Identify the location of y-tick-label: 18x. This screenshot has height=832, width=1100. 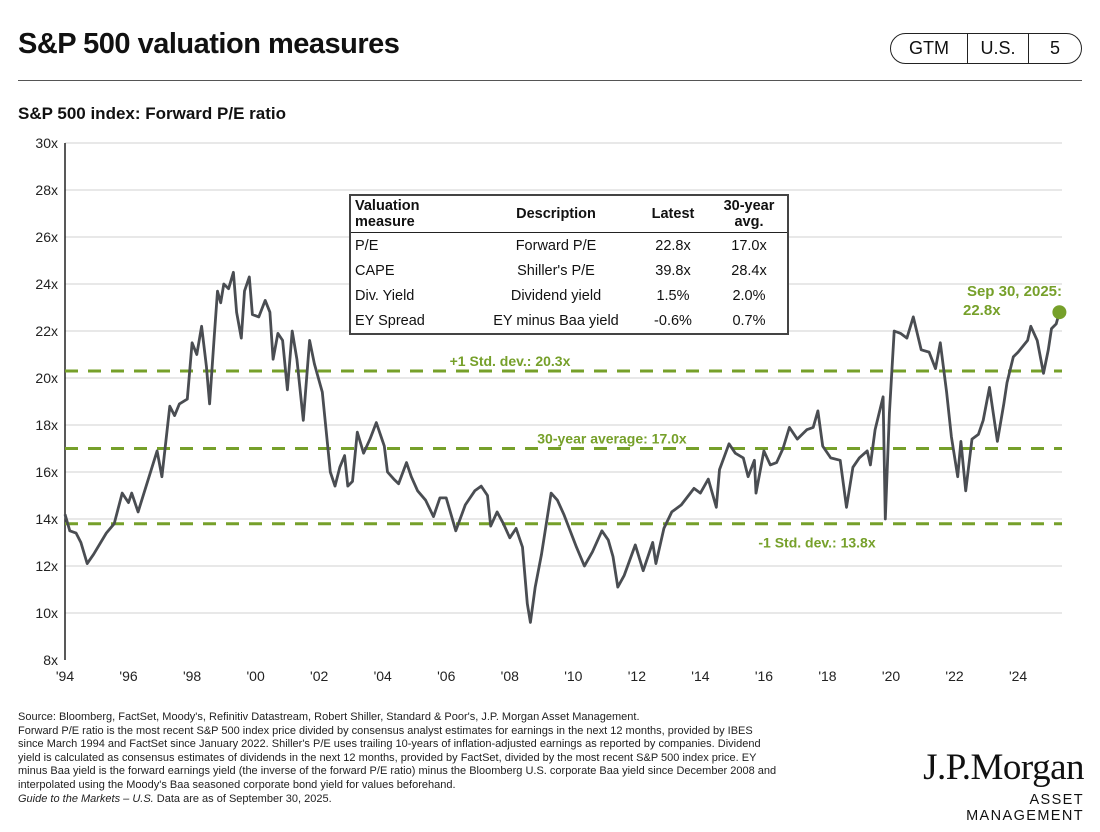
(46, 425).